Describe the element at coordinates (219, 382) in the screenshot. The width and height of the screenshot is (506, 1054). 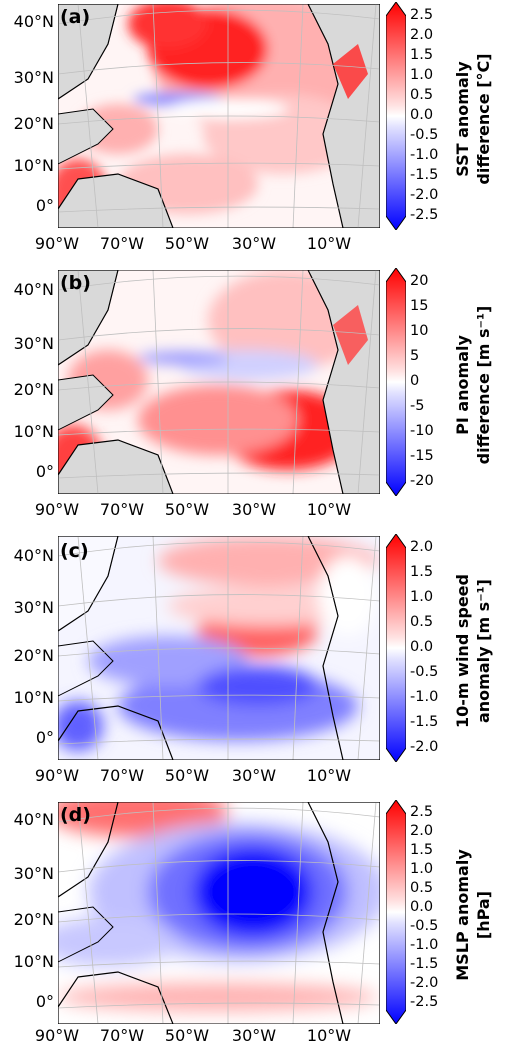
I see `map-b` at that location.